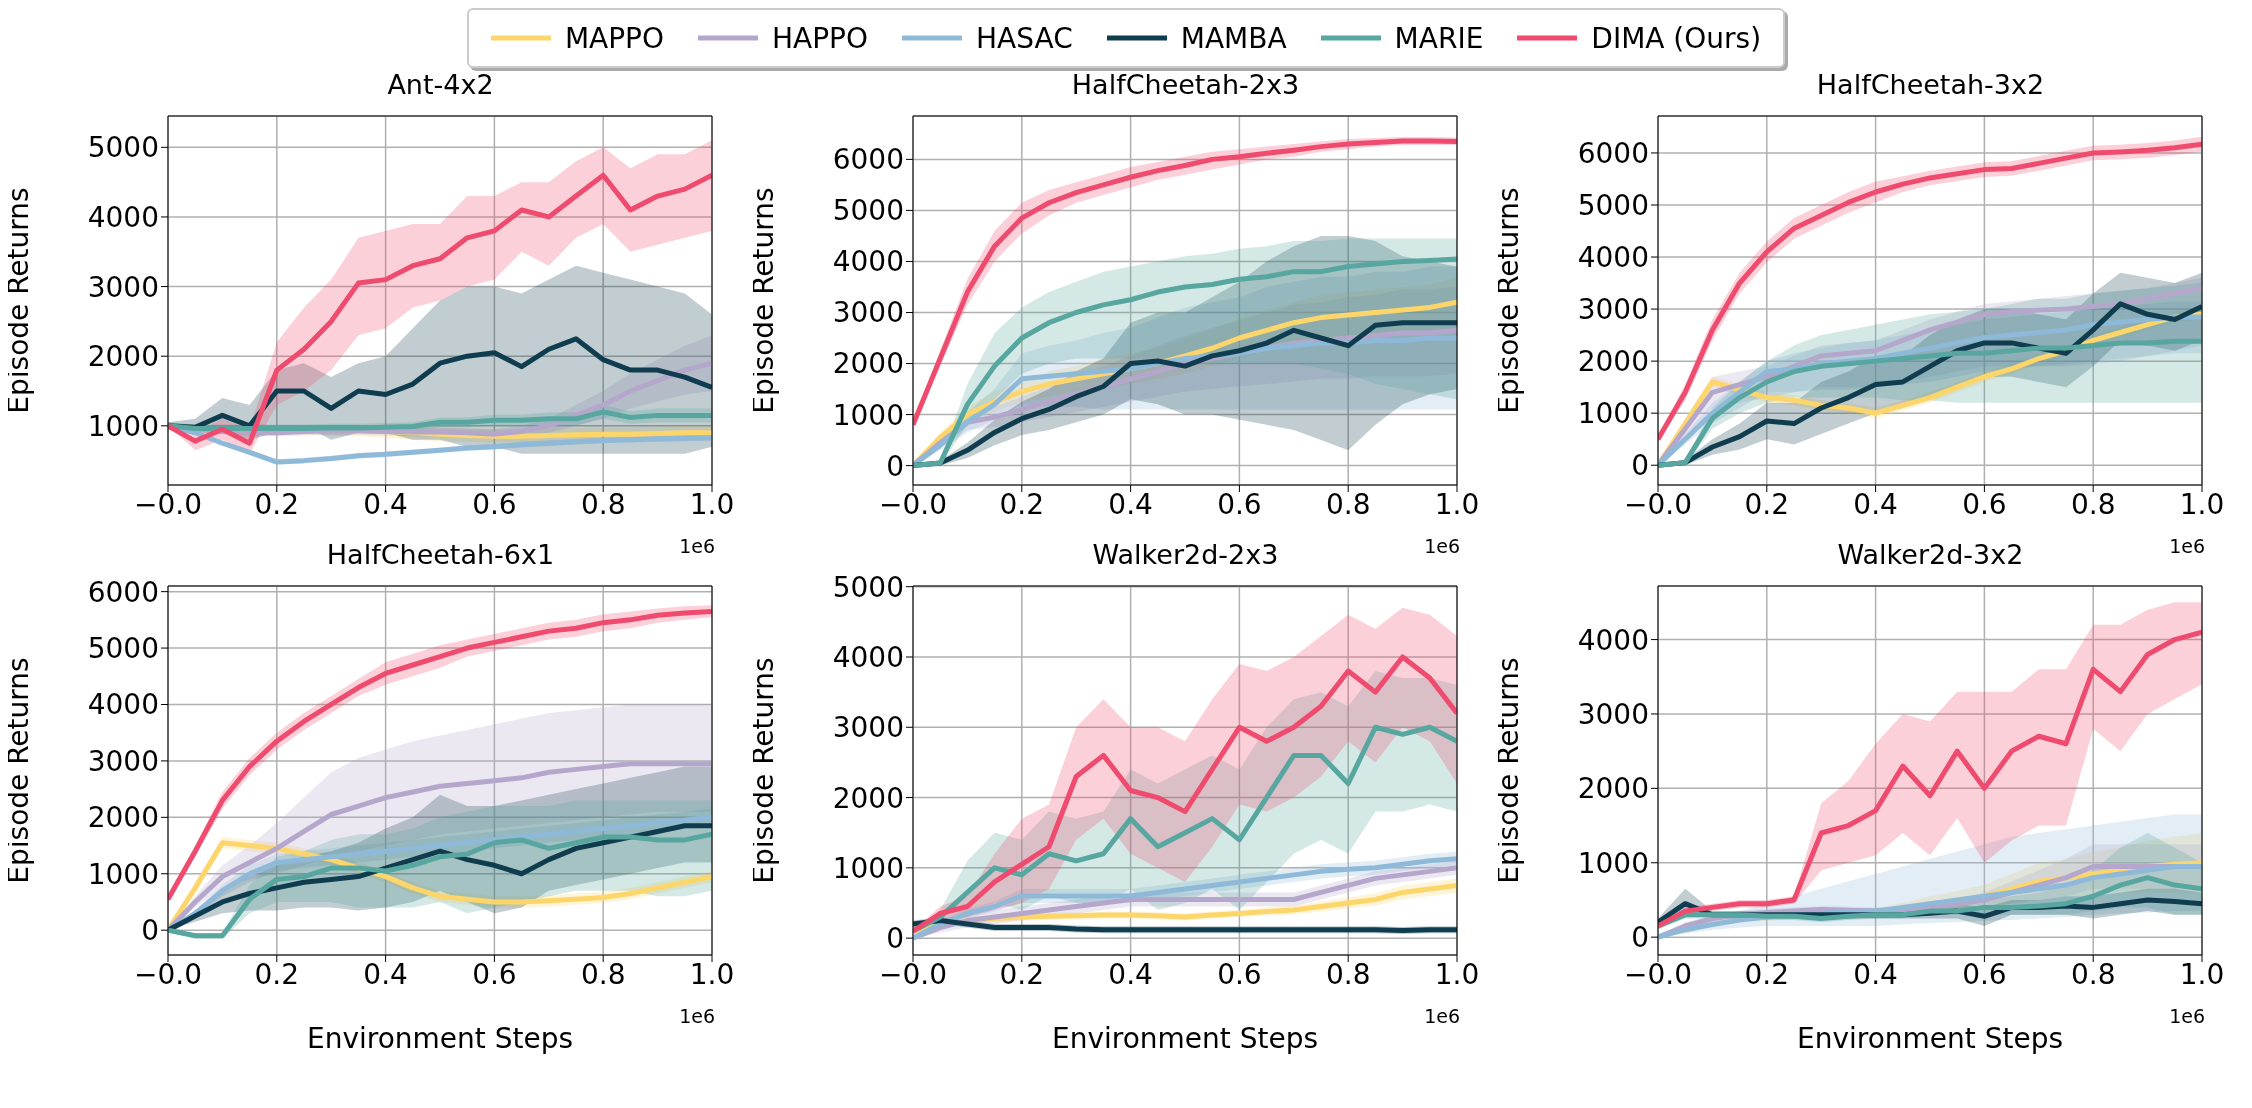  Describe the element at coordinates (1439, 38) in the screenshot. I see `legend-label: MARIE` at that location.